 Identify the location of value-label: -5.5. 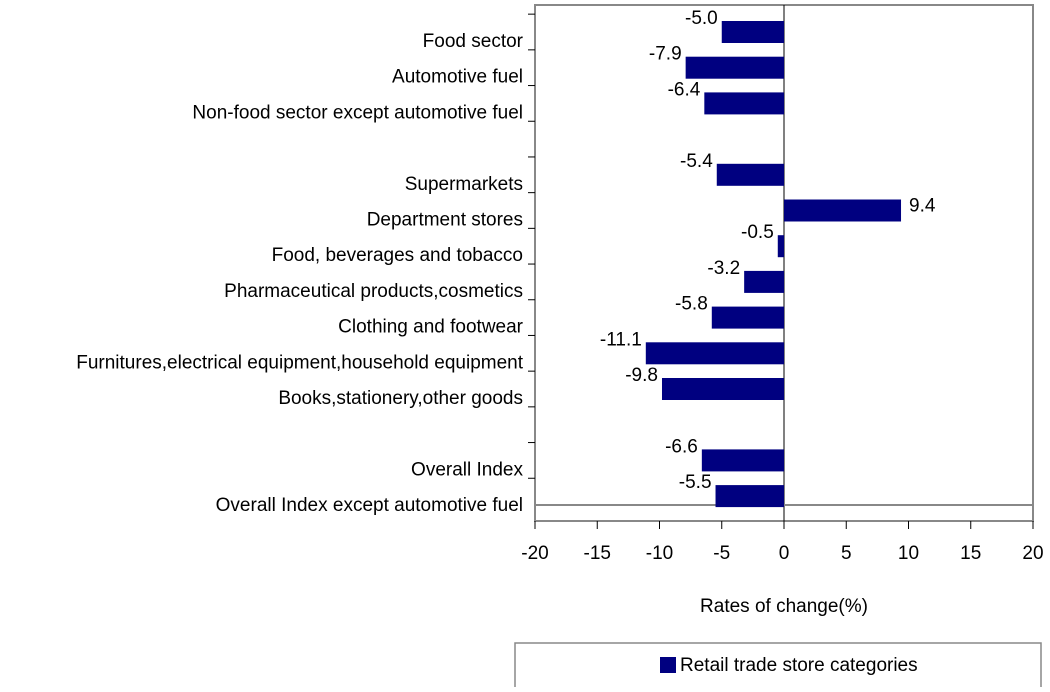
(695, 482).